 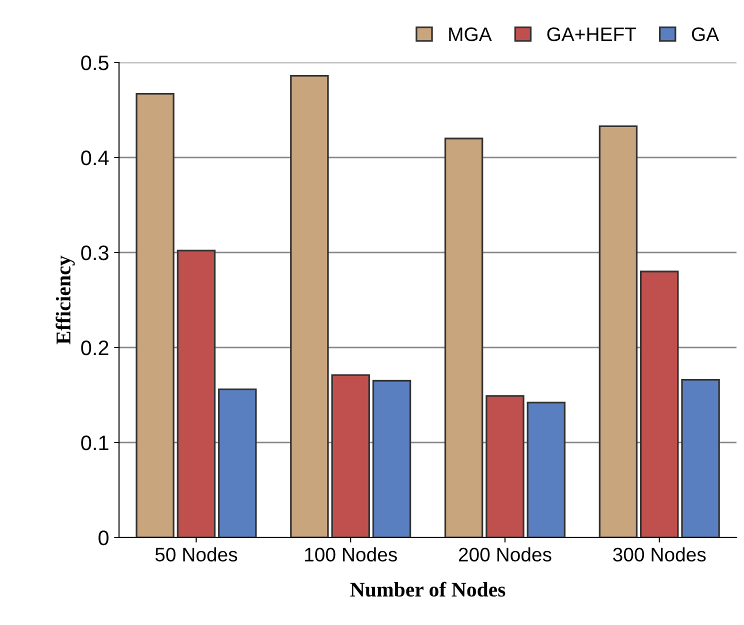 What do you see at coordinates (65, 300) in the screenshot?
I see `y-axis-title: Efficiency` at bounding box center [65, 300].